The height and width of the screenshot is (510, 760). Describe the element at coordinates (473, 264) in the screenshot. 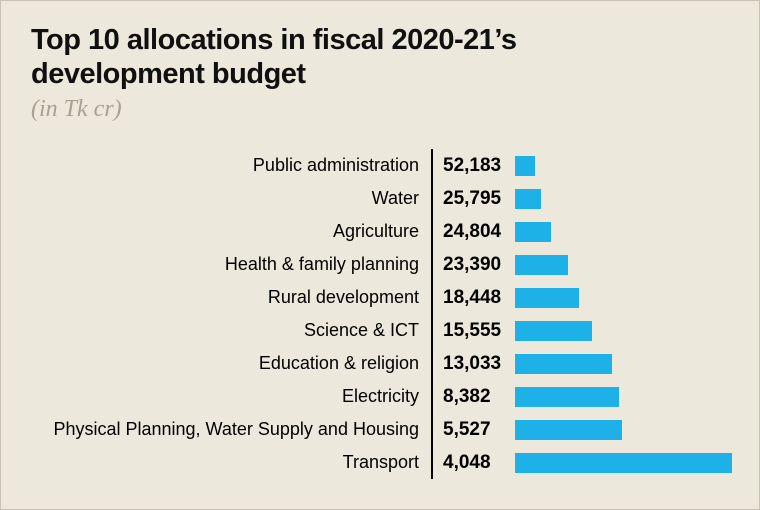

I see `value-label: 23,390` at that location.